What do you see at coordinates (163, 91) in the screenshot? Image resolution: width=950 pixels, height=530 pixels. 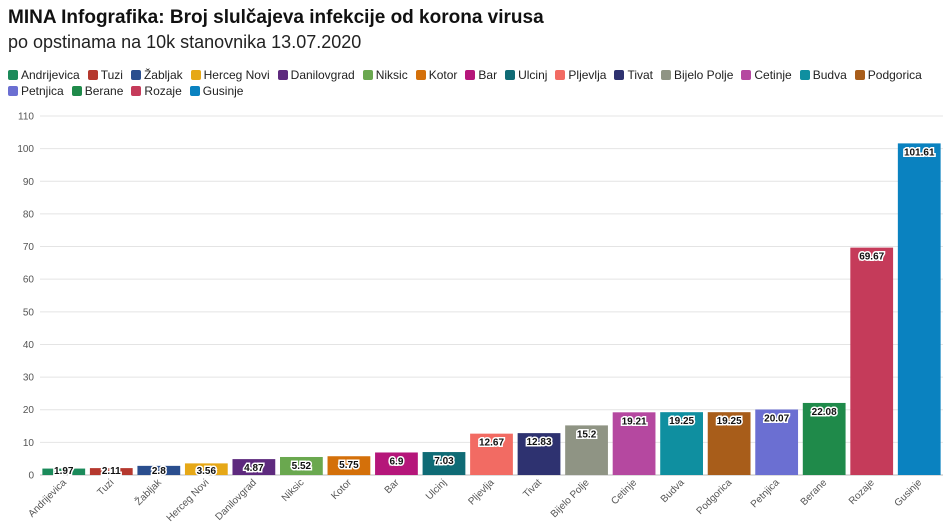 I see `legend-label: Rozaje` at bounding box center [163, 91].